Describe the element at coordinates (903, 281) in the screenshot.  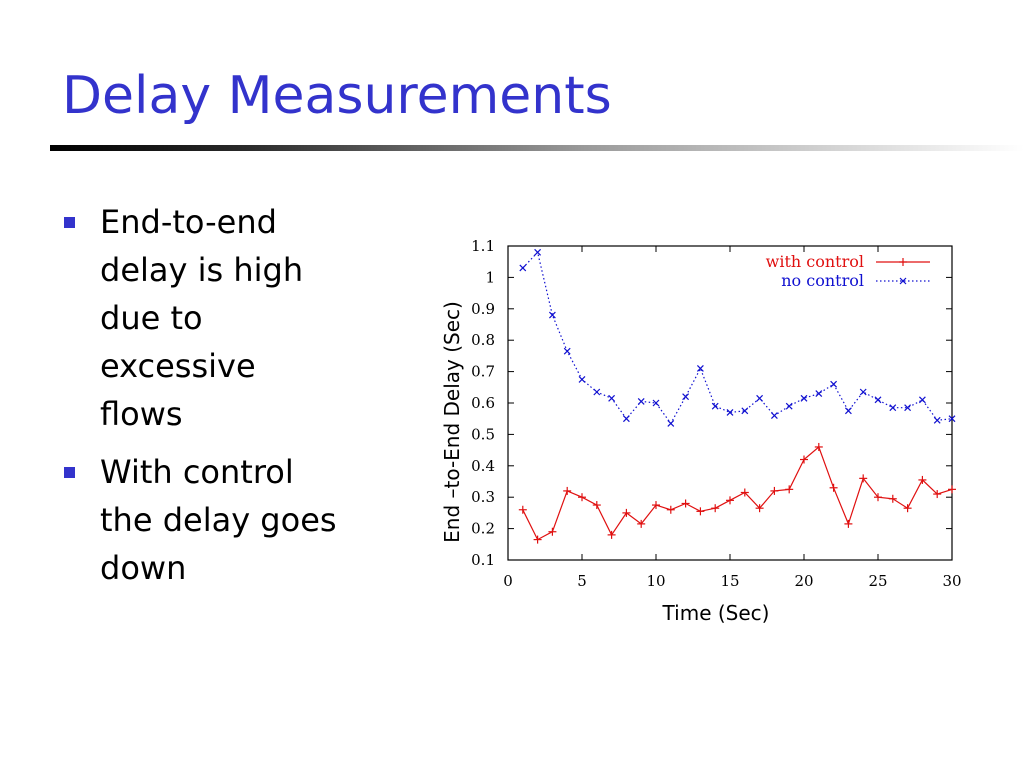
I see `legend-x-marker-icon` at that location.